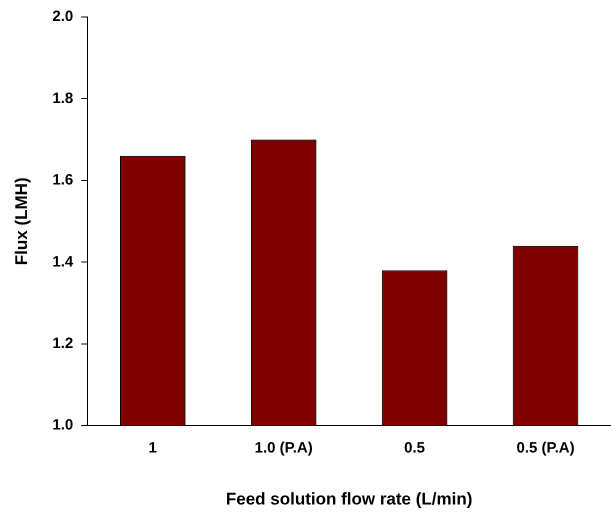  Describe the element at coordinates (415, 448) in the screenshot. I see `x-tick-label: 0.5` at that location.